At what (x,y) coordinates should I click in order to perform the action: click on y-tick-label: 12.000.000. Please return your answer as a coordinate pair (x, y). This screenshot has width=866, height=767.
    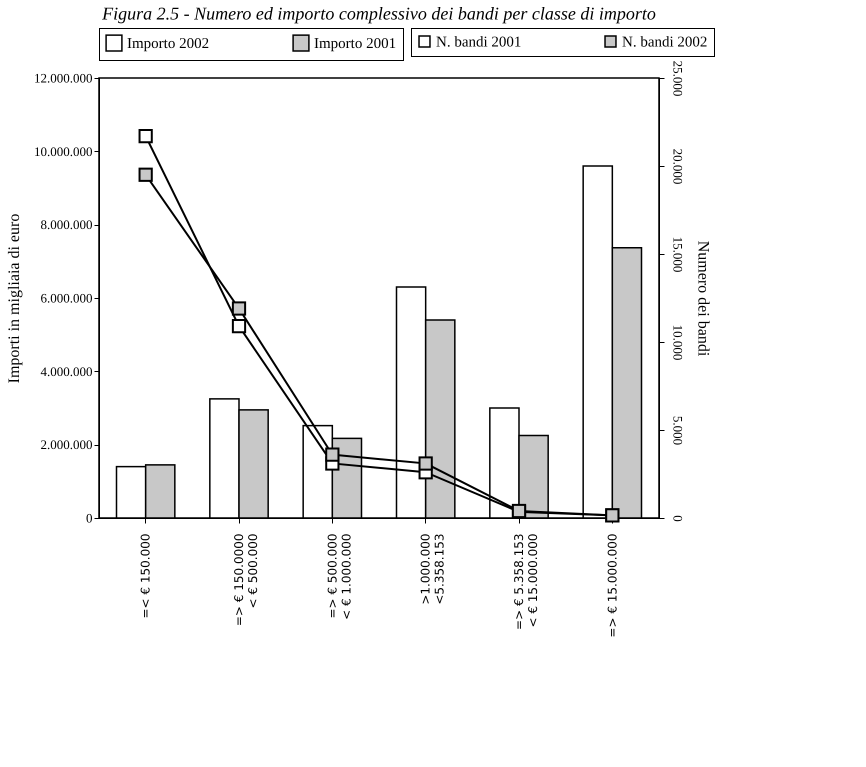
    Looking at the image, I should click on (63, 78).